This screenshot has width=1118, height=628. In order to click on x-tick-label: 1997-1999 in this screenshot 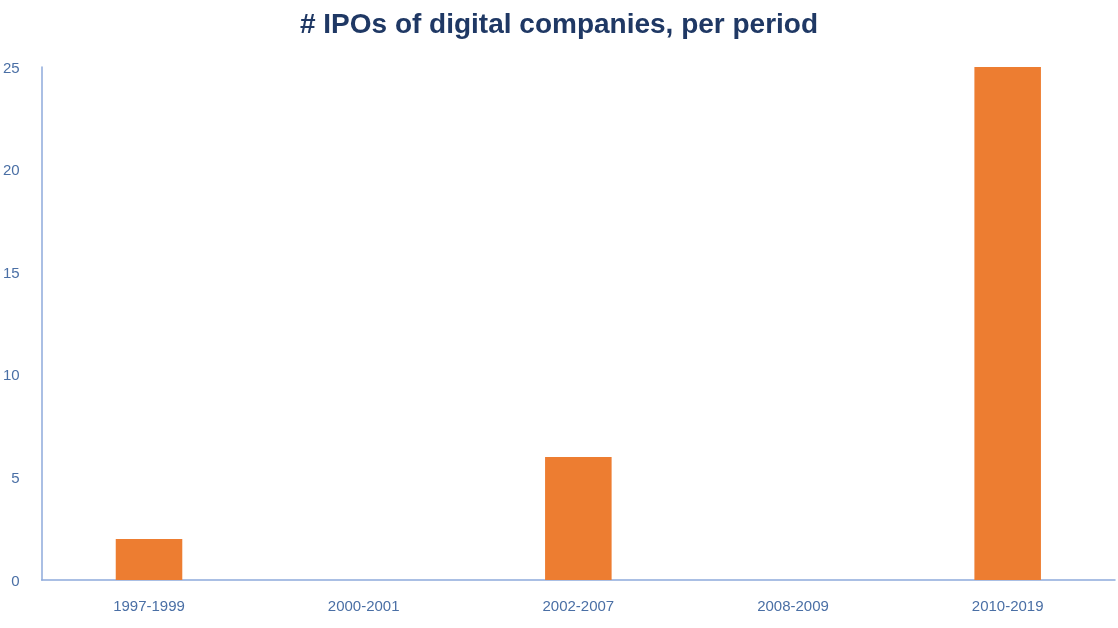, I will do `click(149, 605)`.